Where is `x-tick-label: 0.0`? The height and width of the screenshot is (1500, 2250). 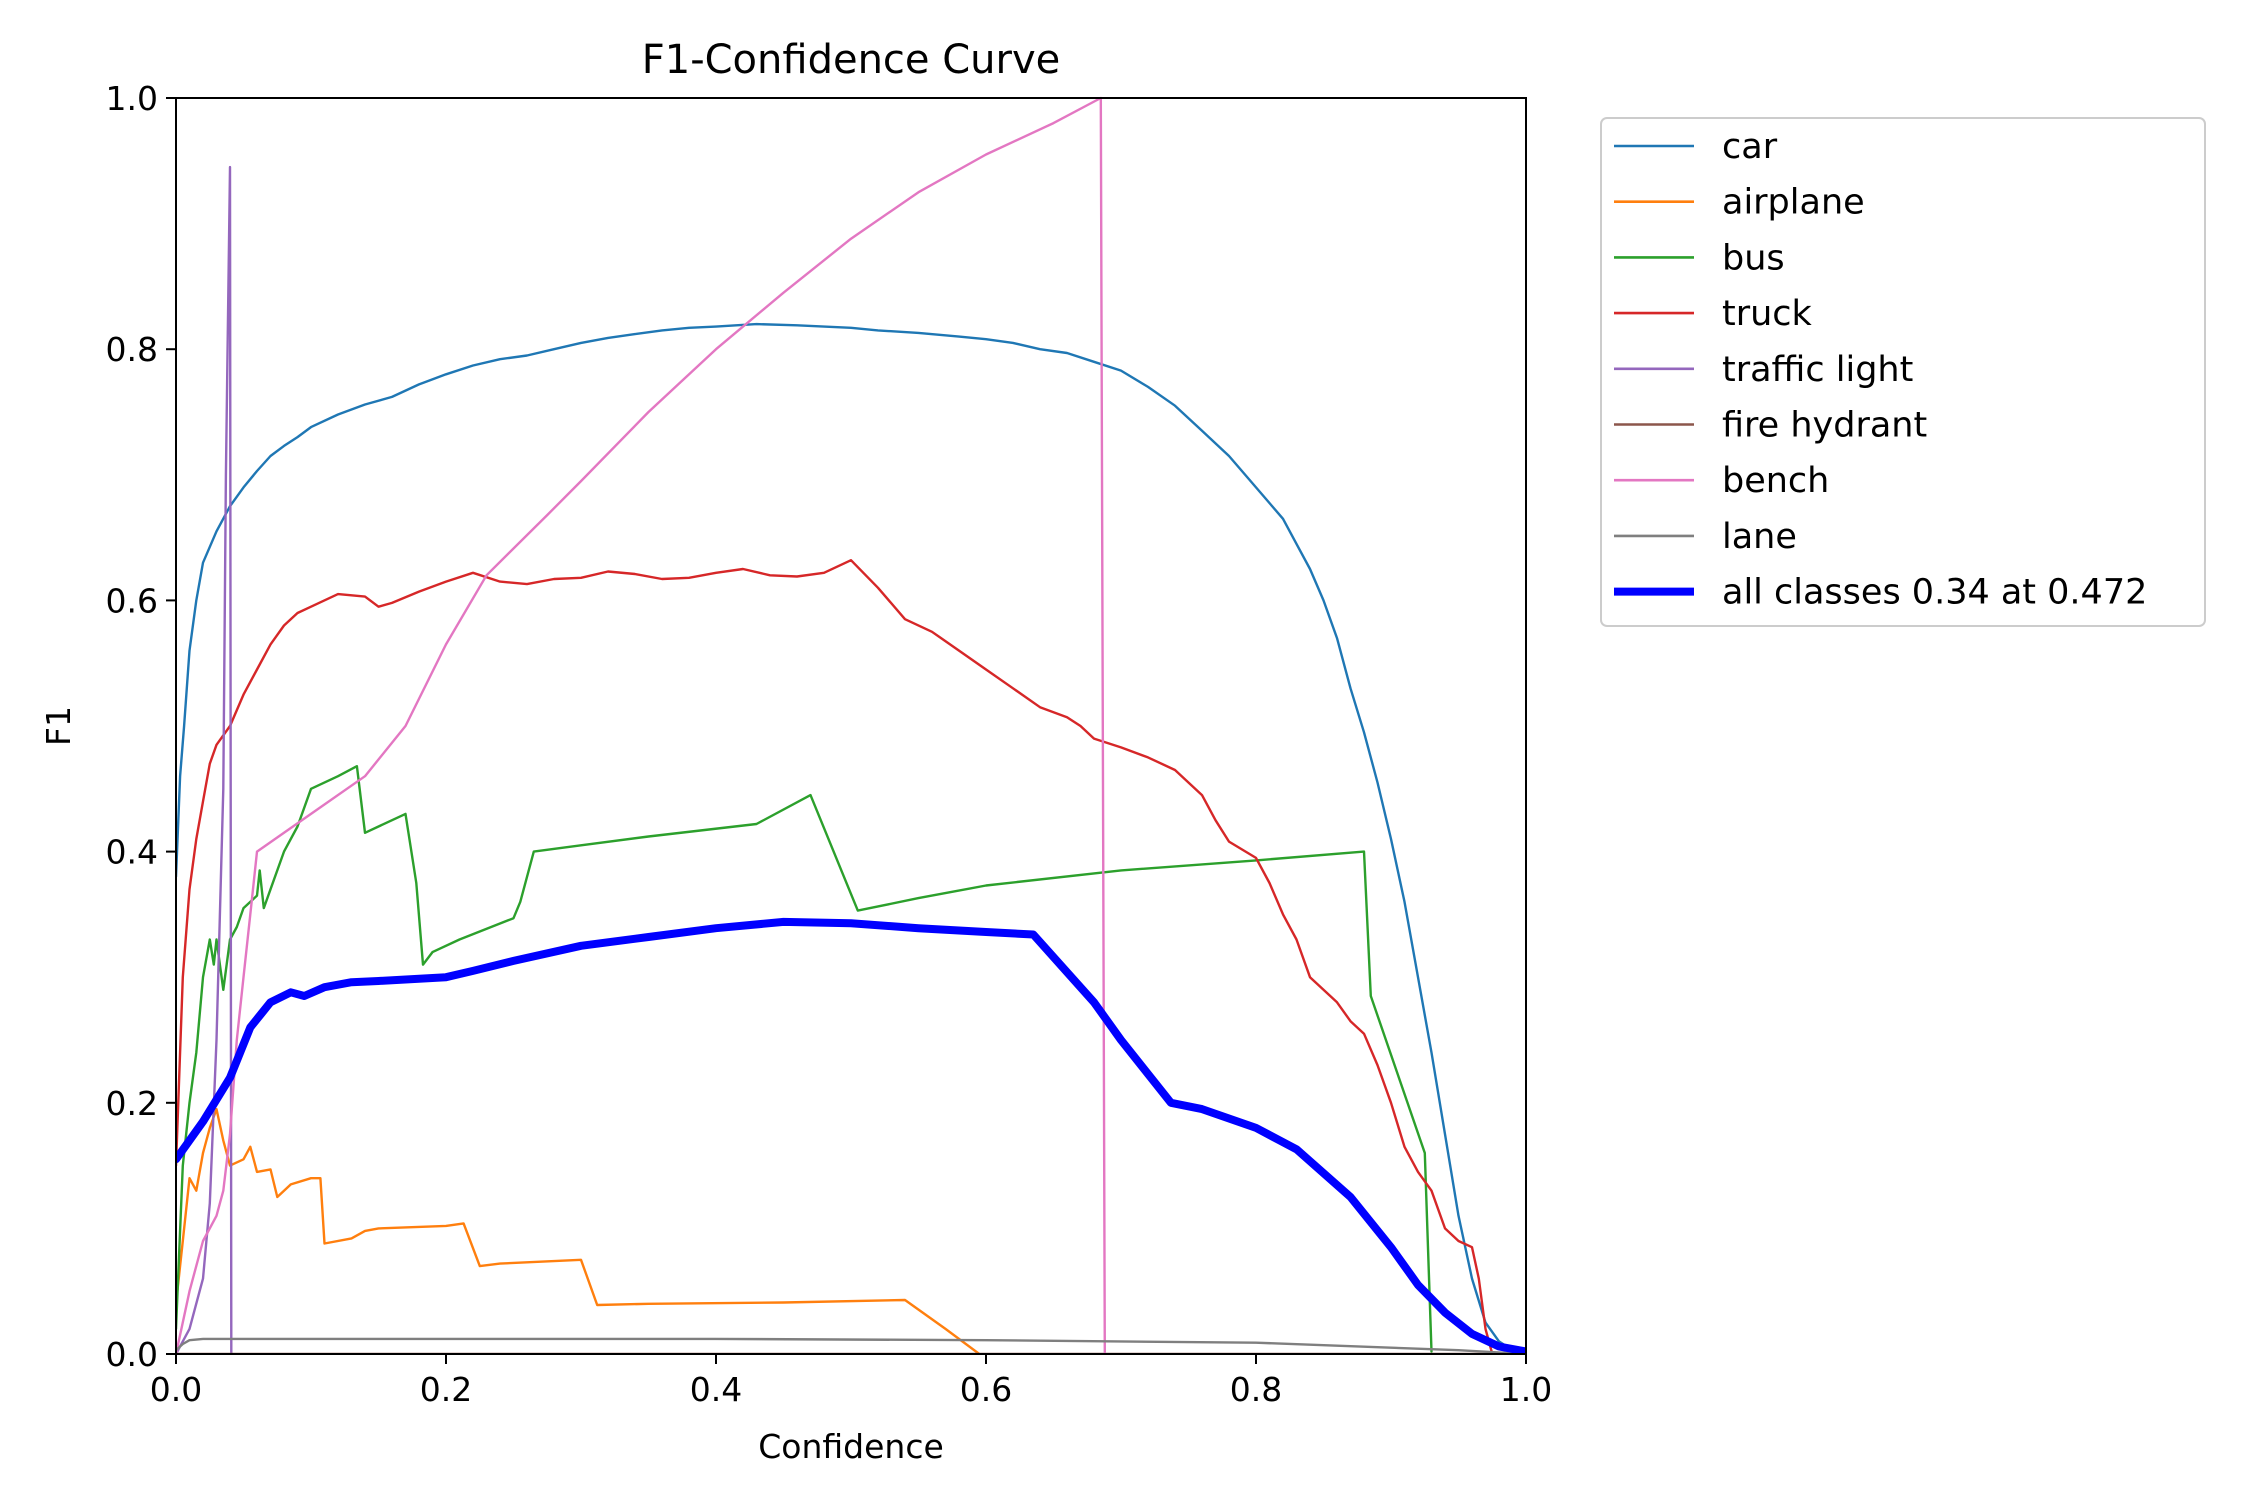
x-tick-label: 0.0 is located at coordinates (176, 1389).